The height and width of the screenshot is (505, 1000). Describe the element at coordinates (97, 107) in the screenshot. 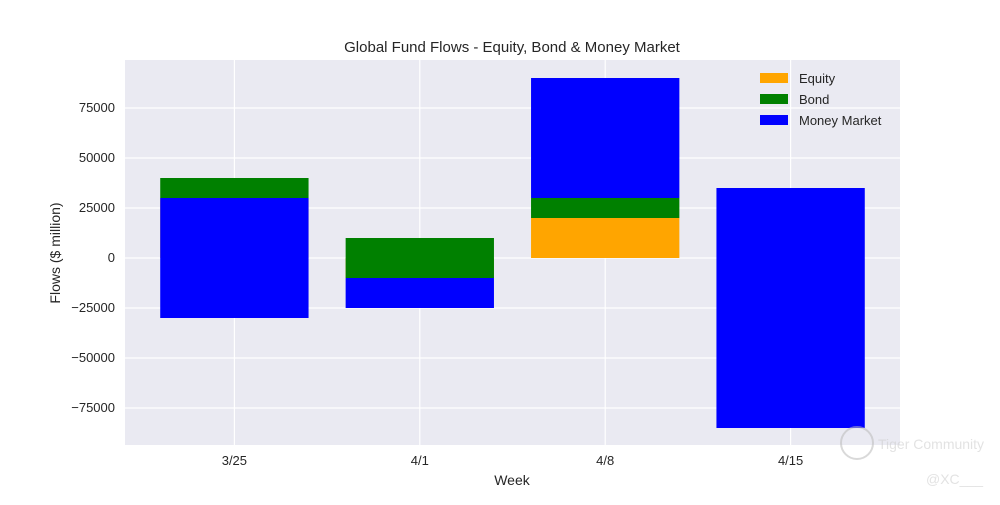

I see `y-tick-label: 75000` at that location.